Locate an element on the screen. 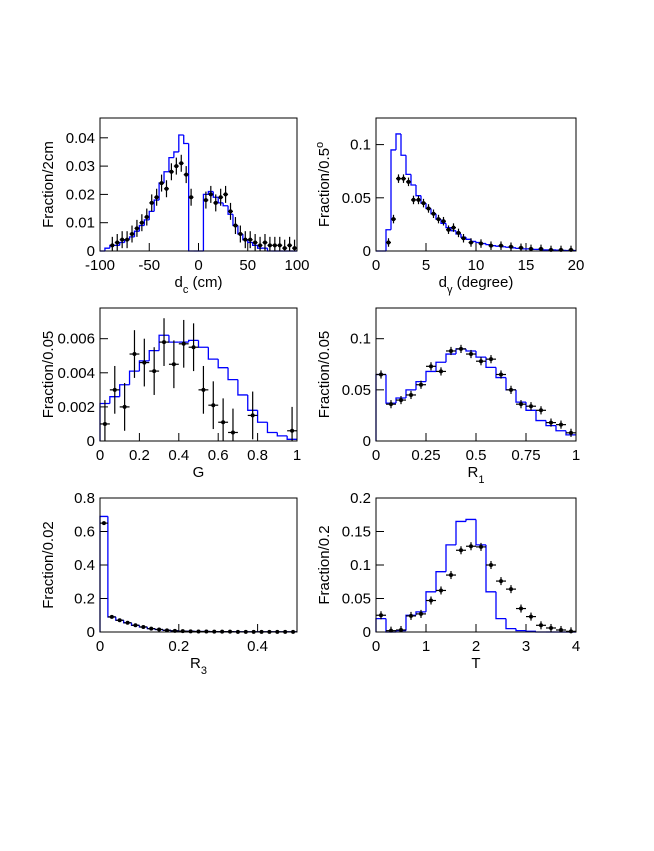  x-tick-label: 50 is located at coordinates (247, 265).